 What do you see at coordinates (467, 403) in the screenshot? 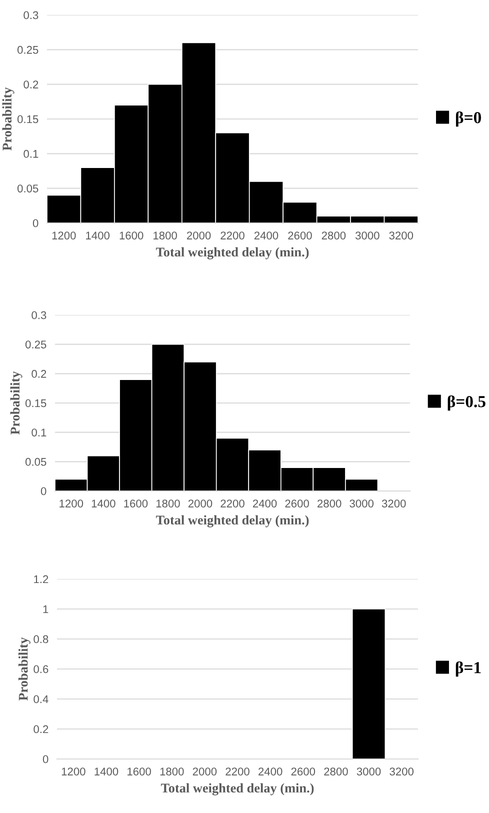
I see `legend-label: β=0.5` at bounding box center [467, 403].